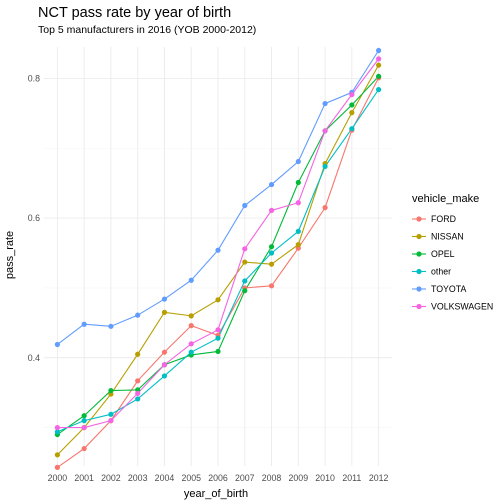  Describe the element at coordinates (325, 478) in the screenshot. I see `x-tick-label: 2010` at that location.